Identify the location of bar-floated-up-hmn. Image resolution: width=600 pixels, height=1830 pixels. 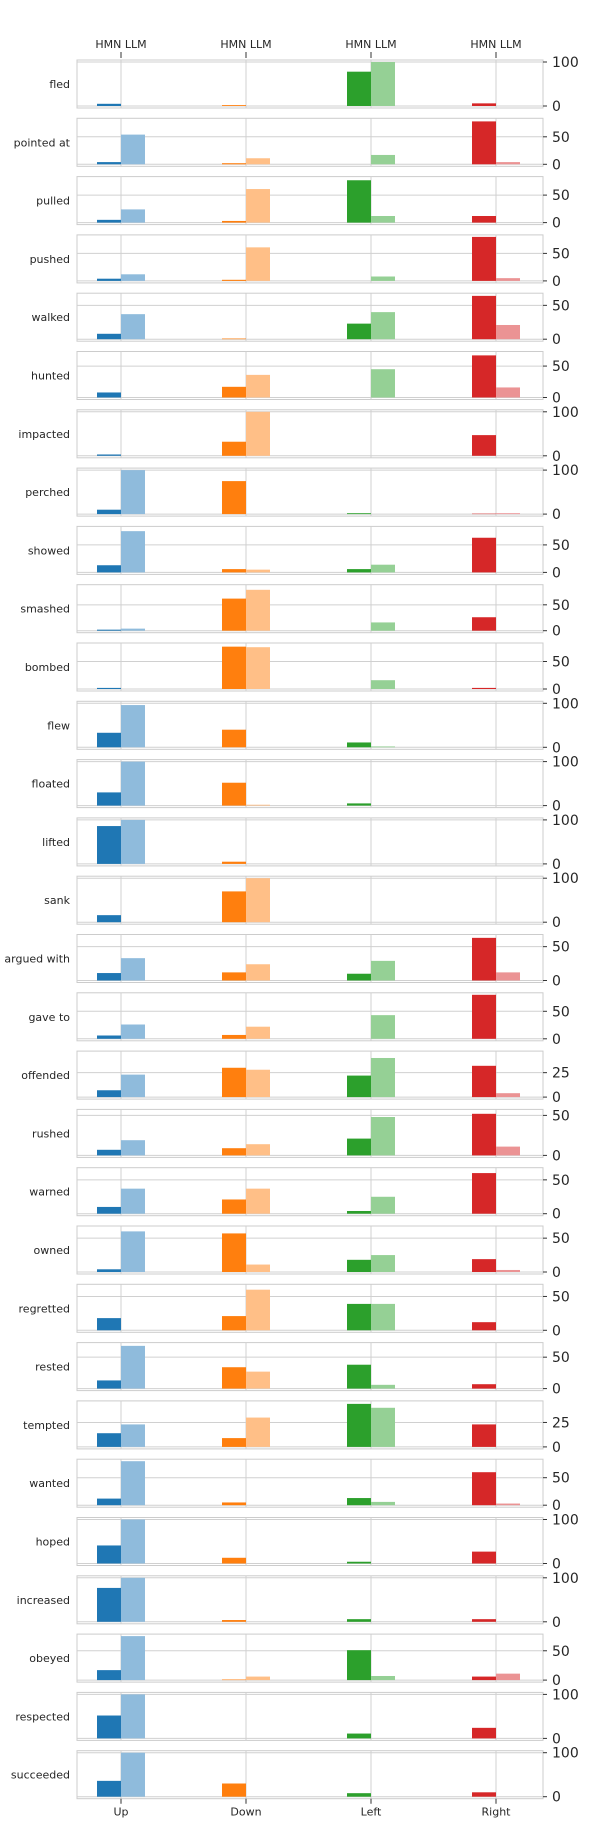
(109, 799).